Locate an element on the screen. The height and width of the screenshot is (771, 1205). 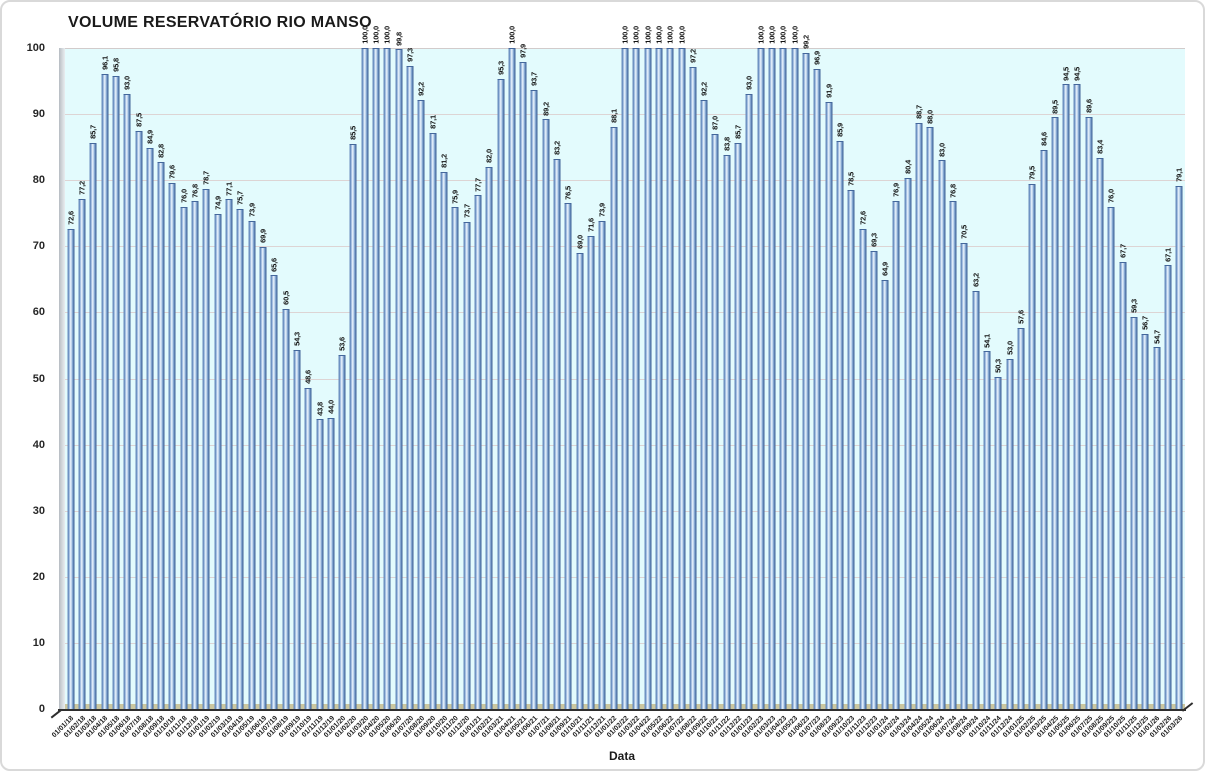
bar-value-label: 83,4 is located at coordinates (1100, 146).